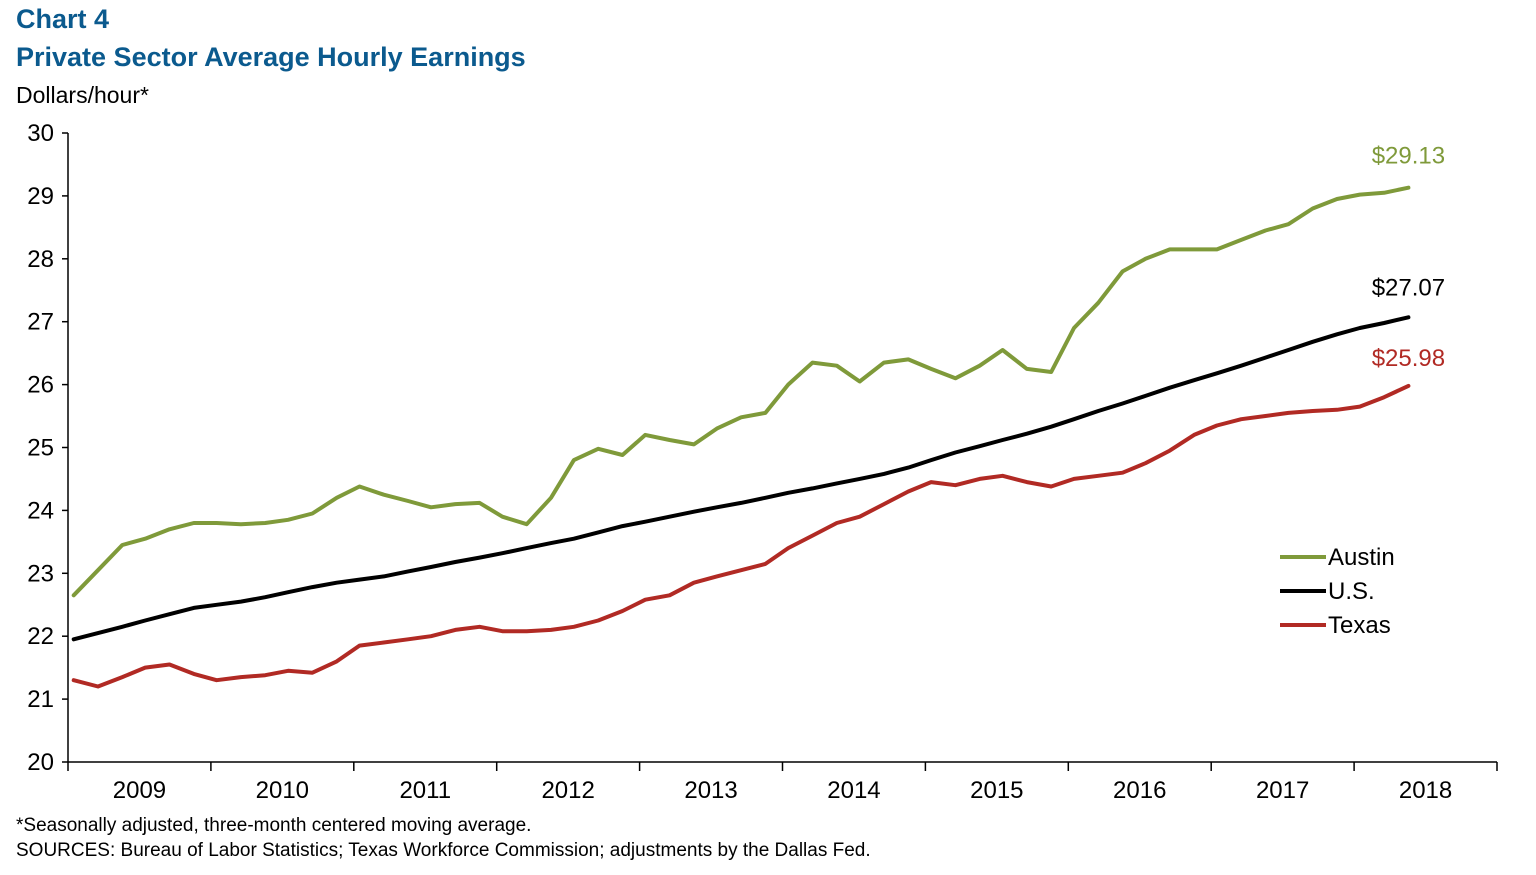 The width and height of the screenshot is (1536, 875). I want to click on chart-number: Chart 4, so click(63, 19).